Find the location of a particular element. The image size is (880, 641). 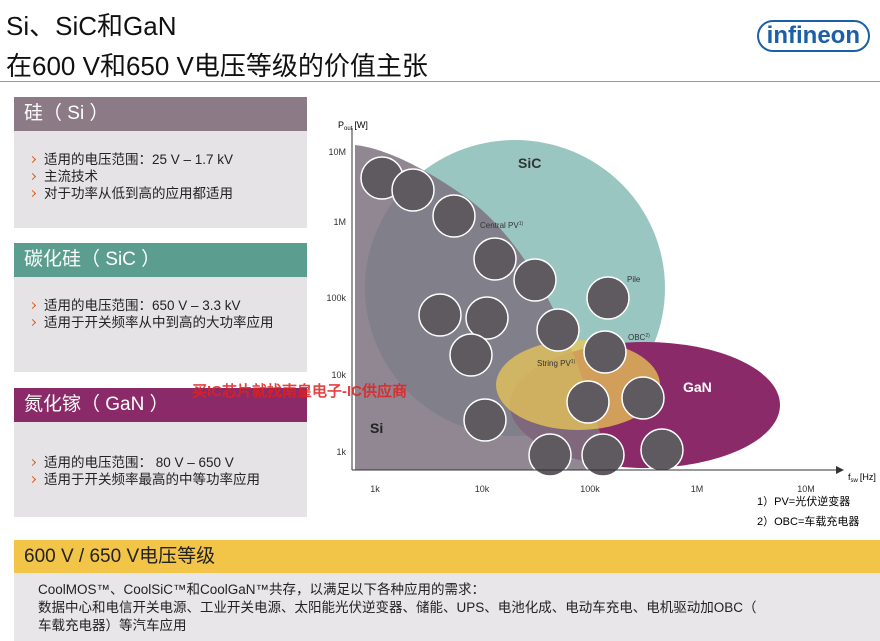

bullet: 适用于开关频率最高的中等功率应用 is located at coordinates (163, 479).